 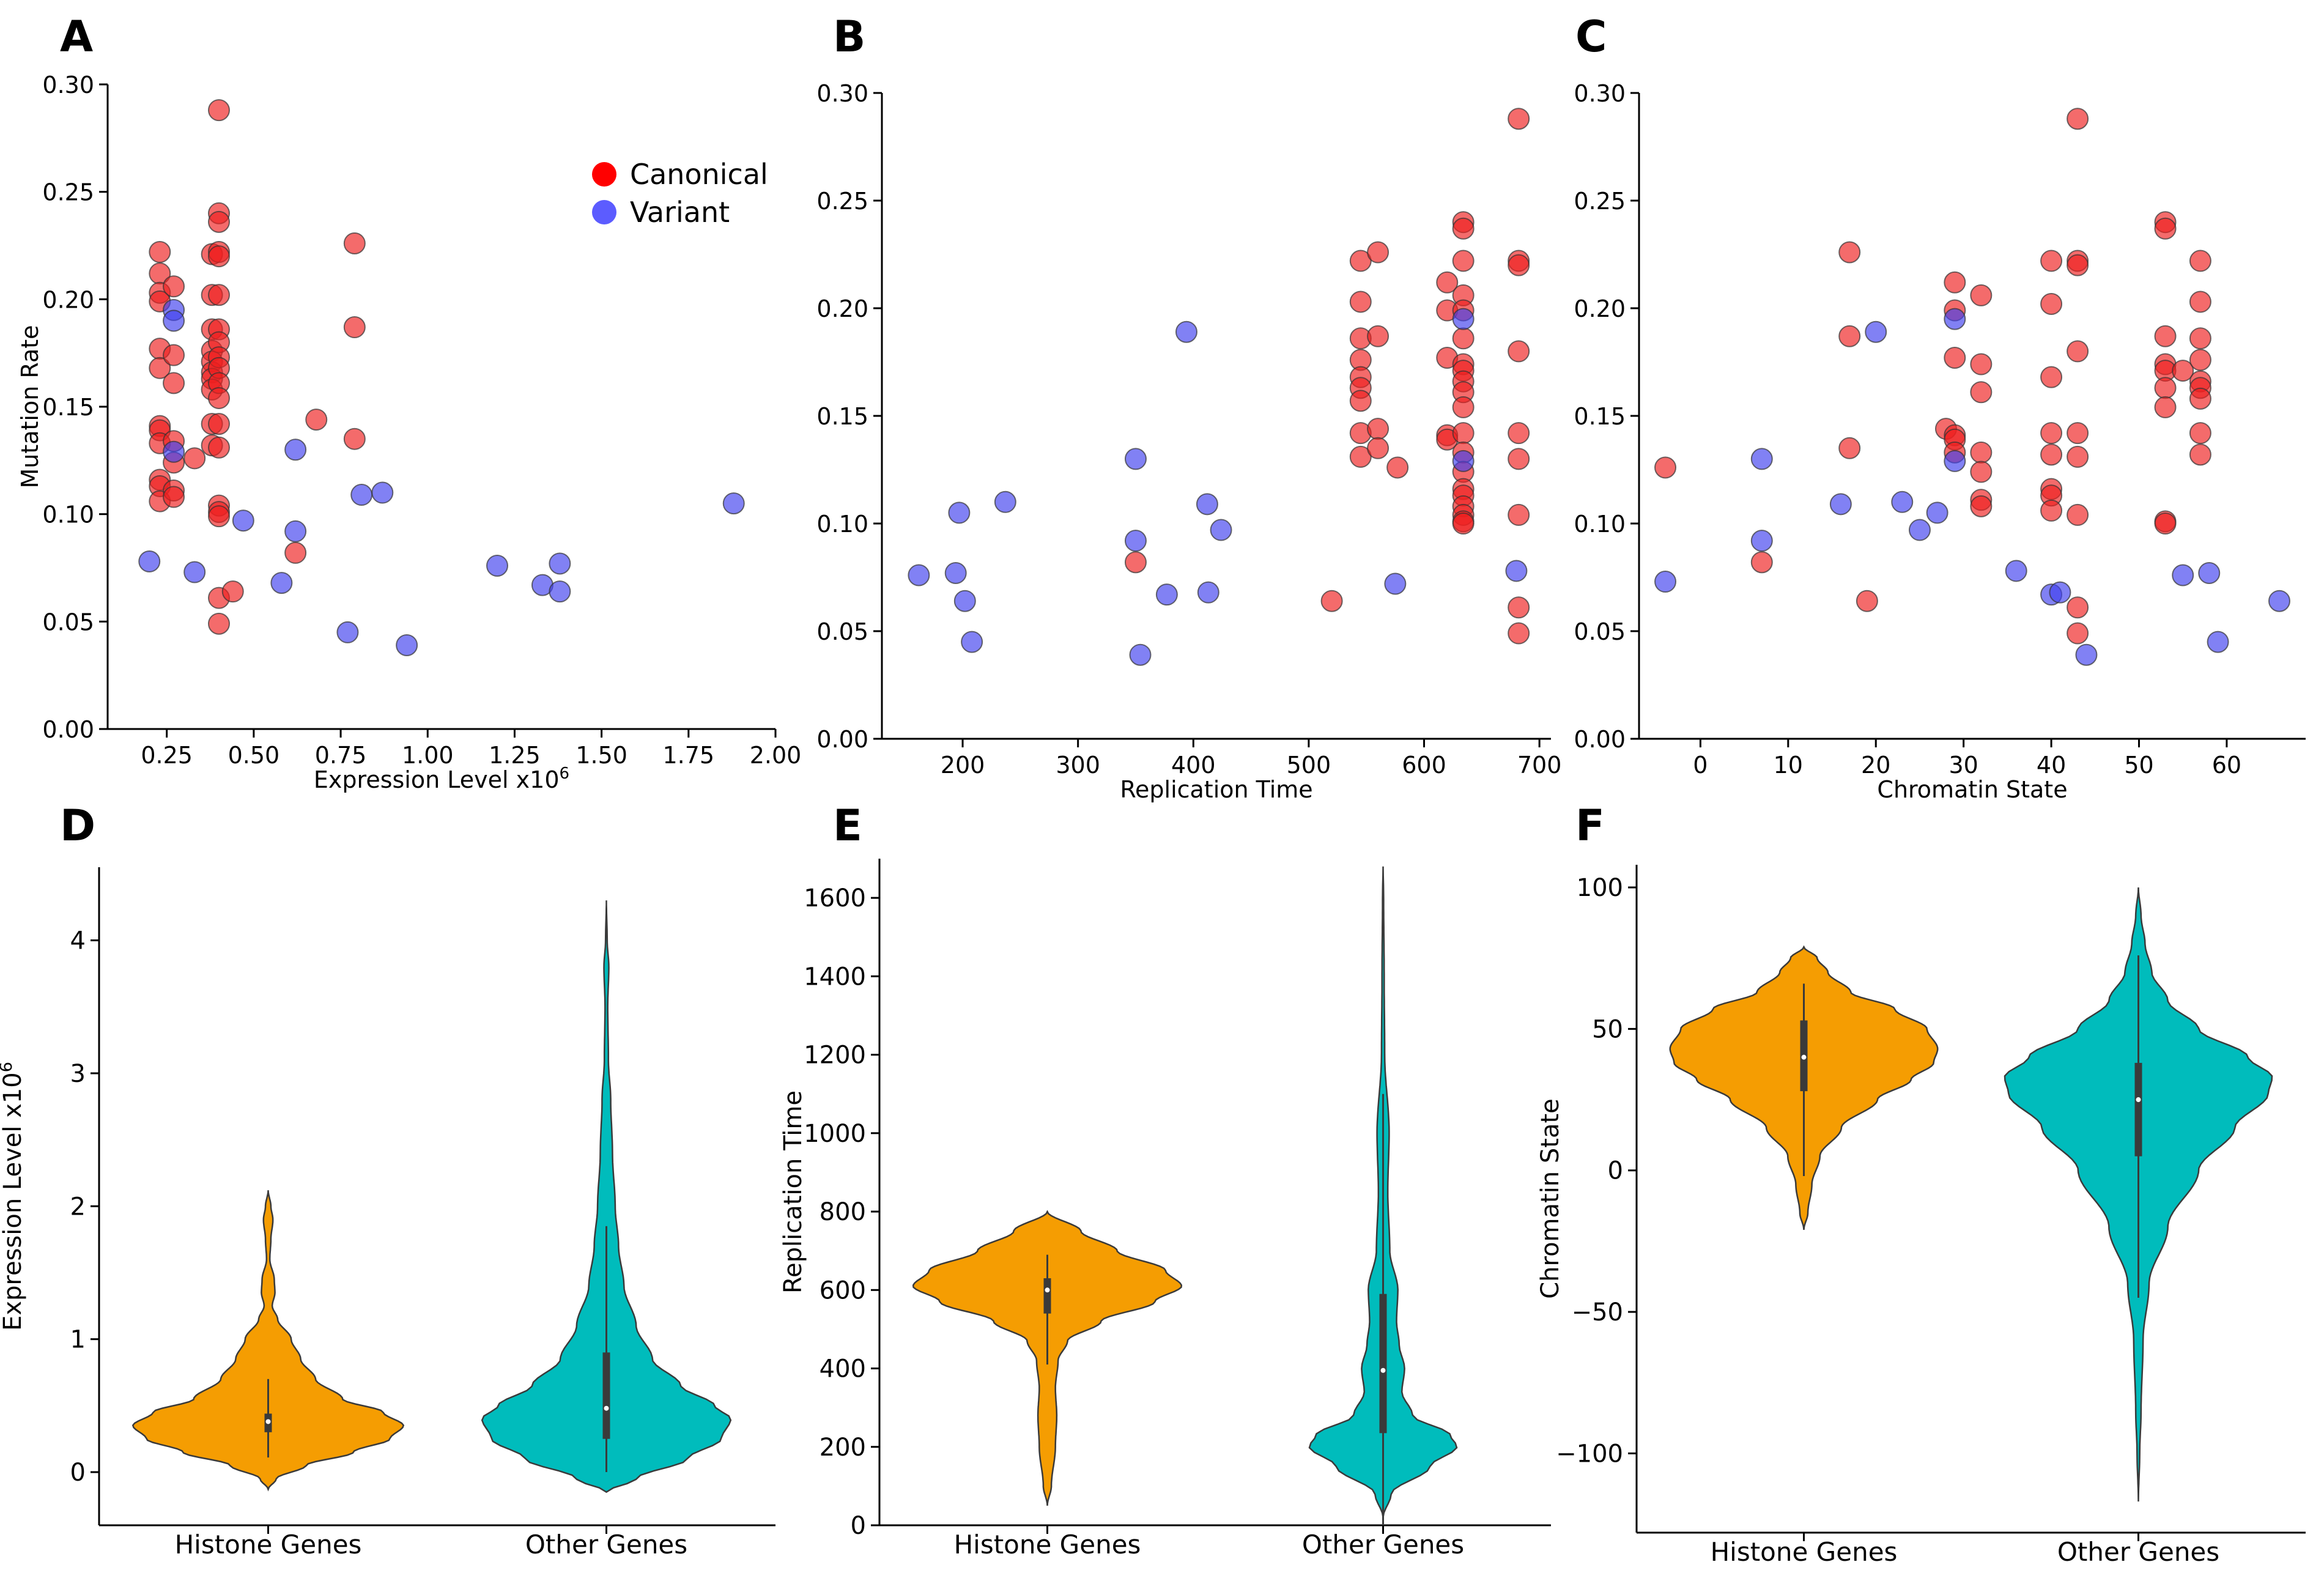 I want to click on x-tick-label: 1.75, so click(x=689, y=755).